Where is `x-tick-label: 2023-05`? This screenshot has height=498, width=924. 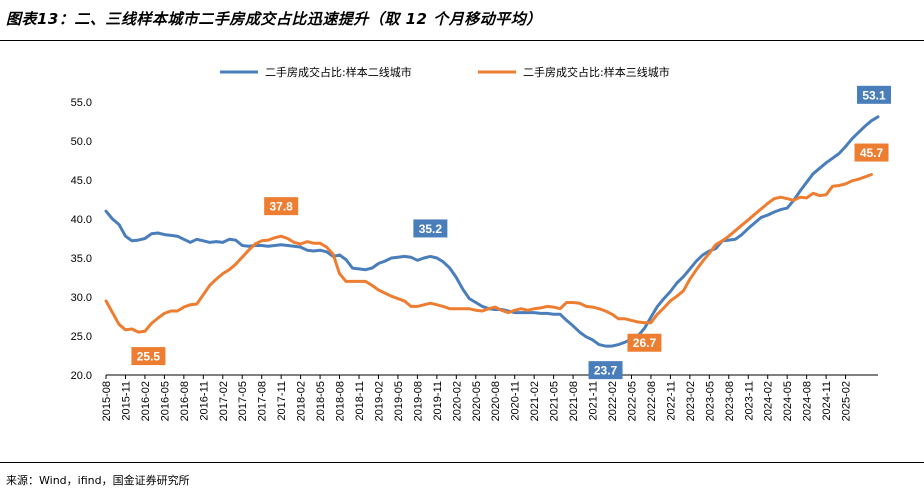 x-tick-label: 2023-05 is located at coordinates (710, 401).